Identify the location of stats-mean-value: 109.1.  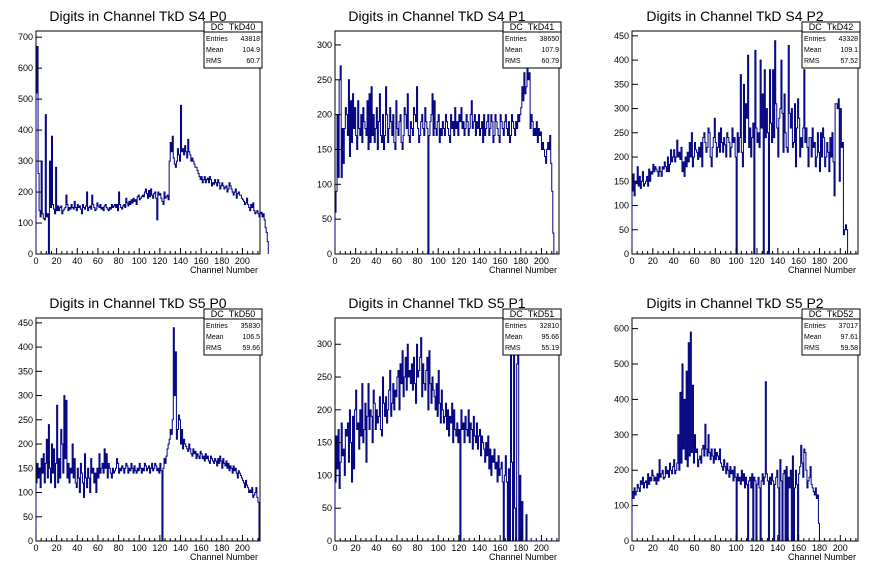
(849, 50).